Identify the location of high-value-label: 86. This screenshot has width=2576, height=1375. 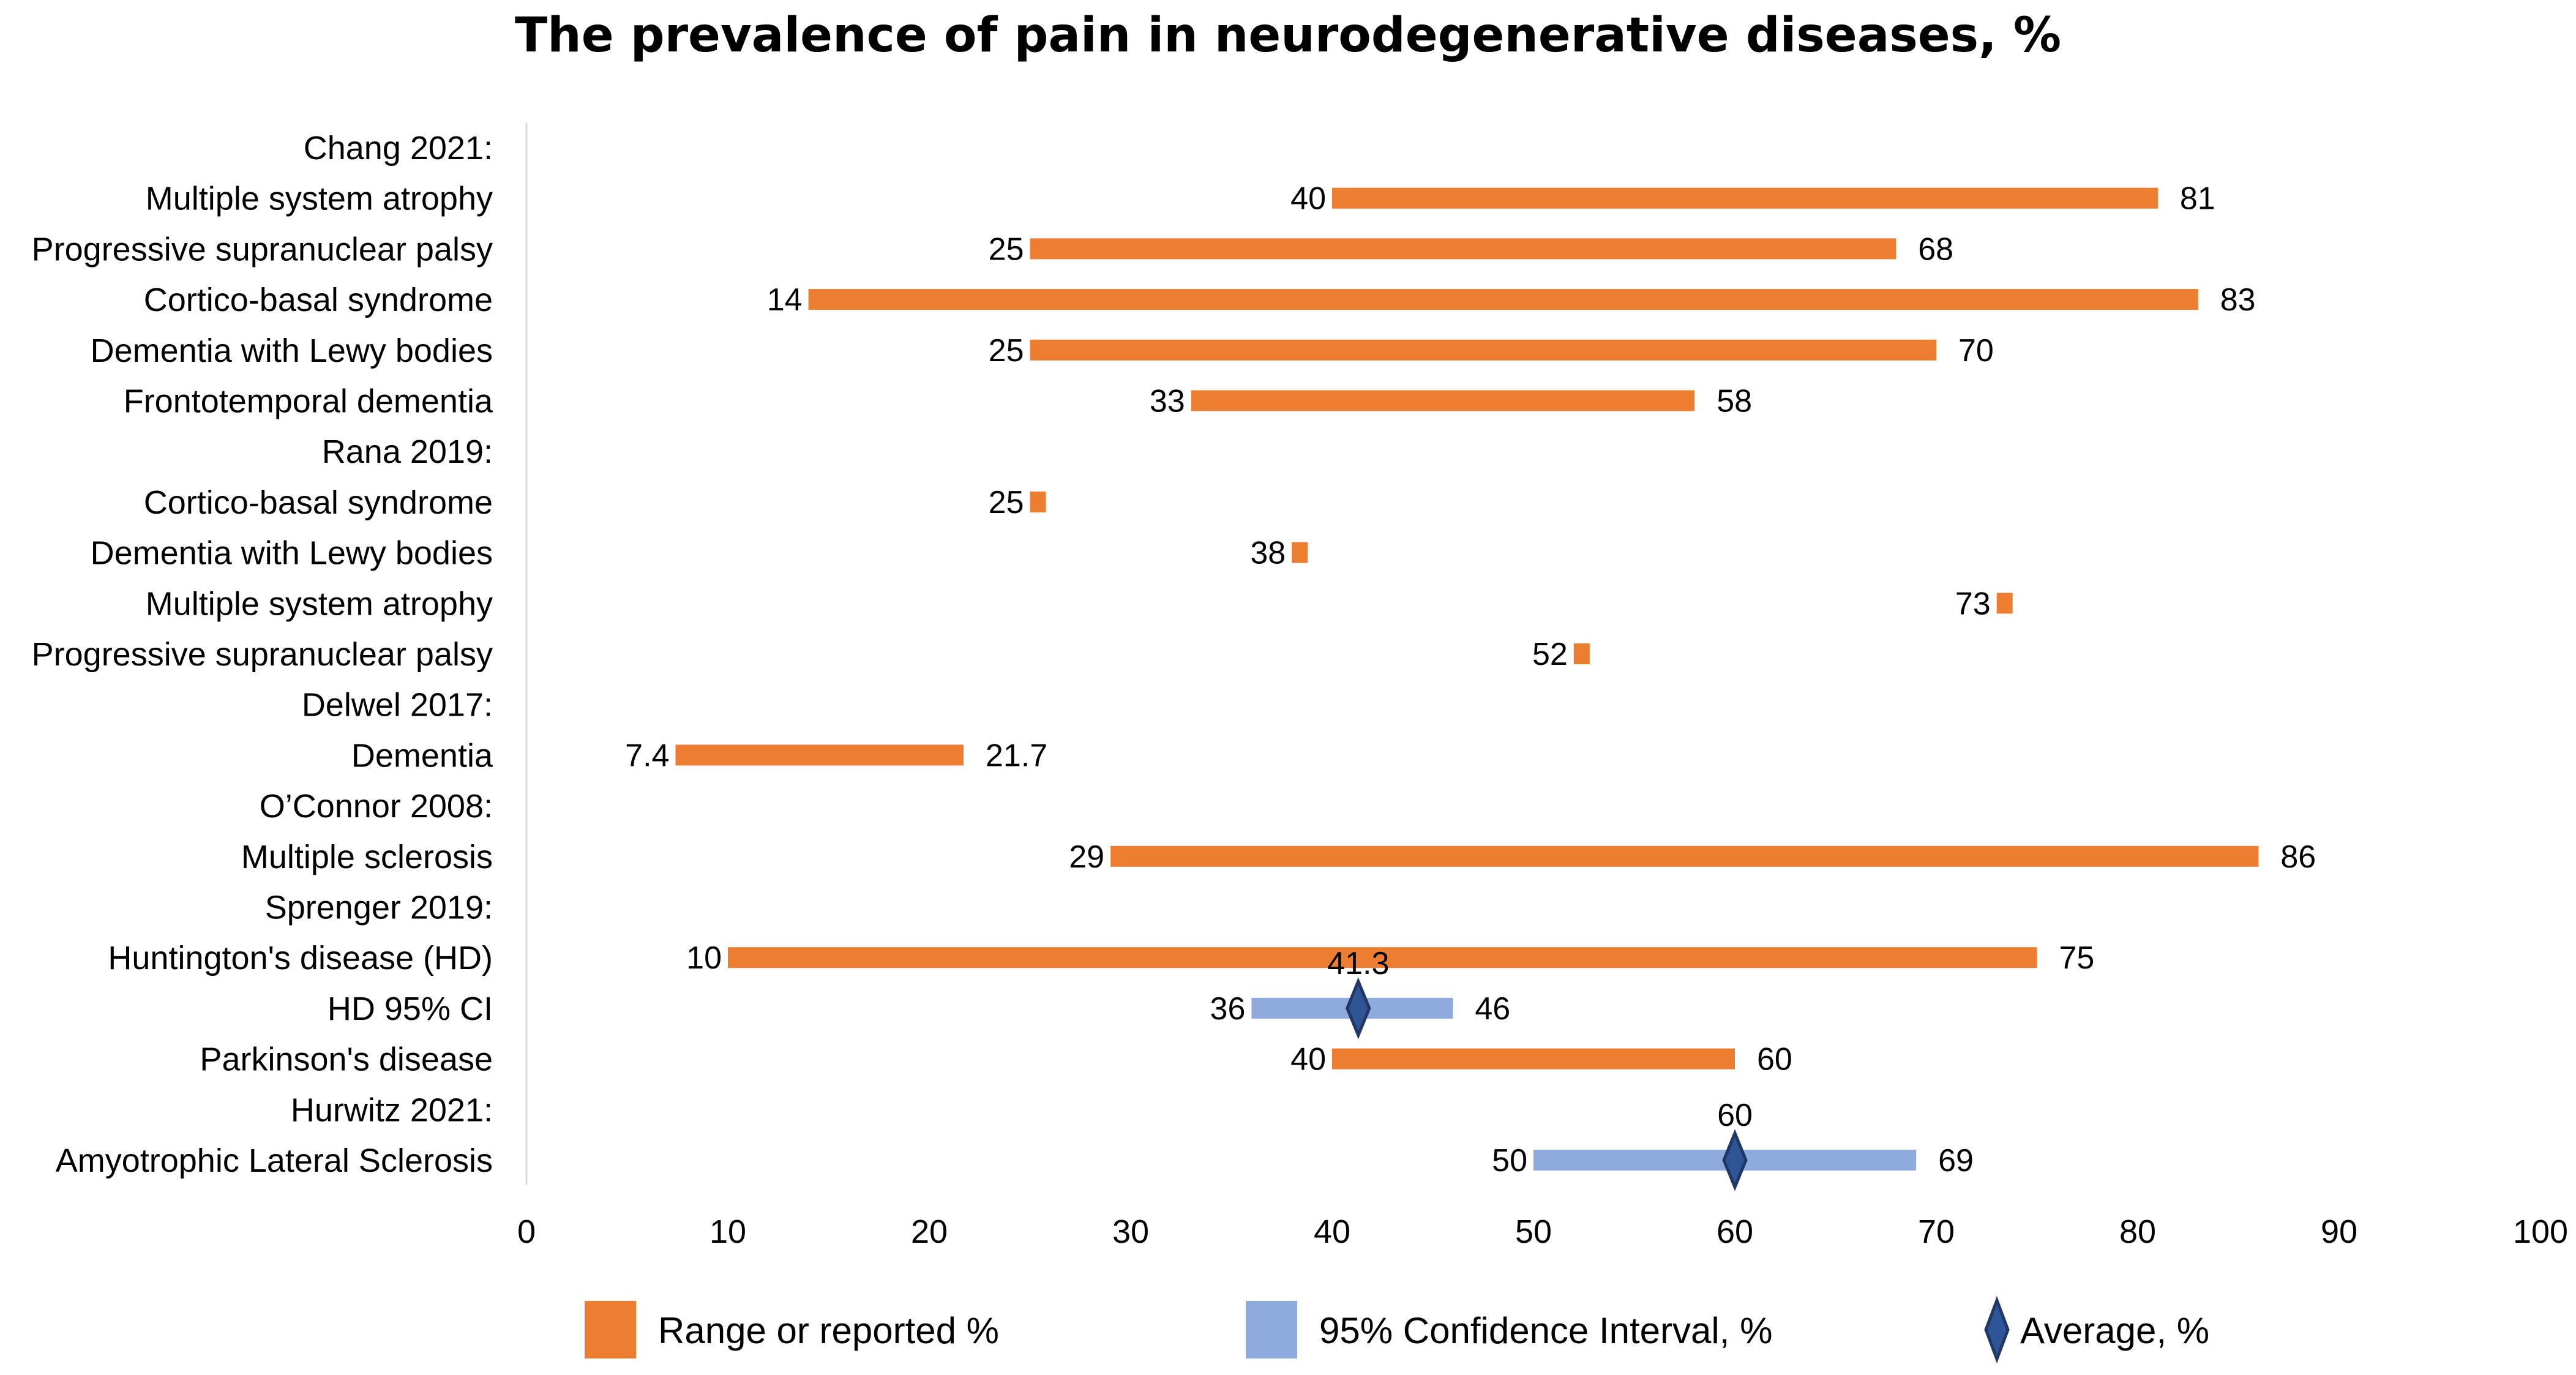
(2298, 857).